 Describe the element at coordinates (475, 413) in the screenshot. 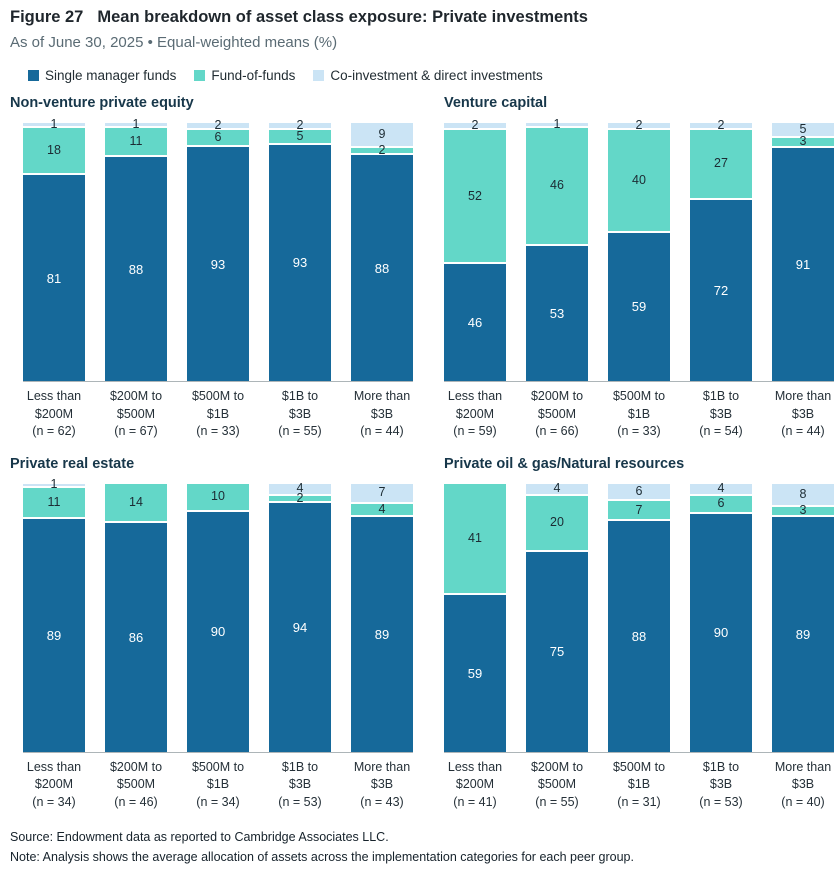

I see `category-label: Less than $200M (n = 59)` at that location.